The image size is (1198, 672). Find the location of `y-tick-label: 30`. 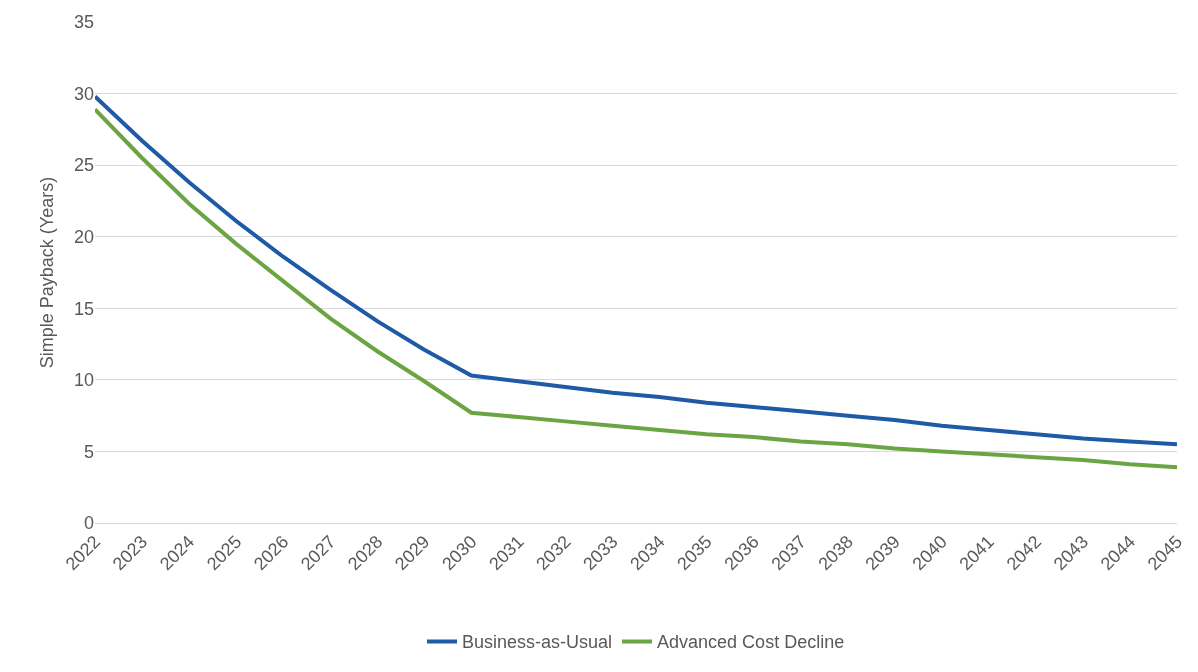

y-tick-label: 30 is located at coordinates (83, 93).